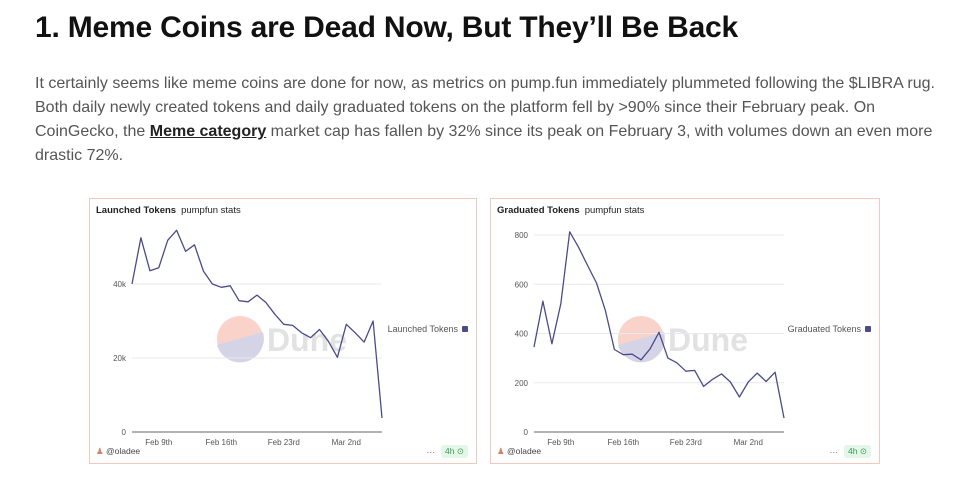 This screenshot has width=967, height=492. What do you see at coordinates (522, 284) in the screenshot?
I see `y-tick-label: 600` at bounding box center [522, 284].